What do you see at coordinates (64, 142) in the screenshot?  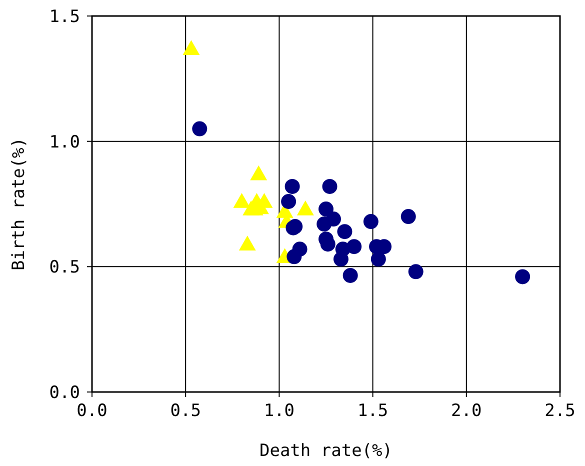 I see `y-tick-label: 1.0` at bounding box center [64, 142].